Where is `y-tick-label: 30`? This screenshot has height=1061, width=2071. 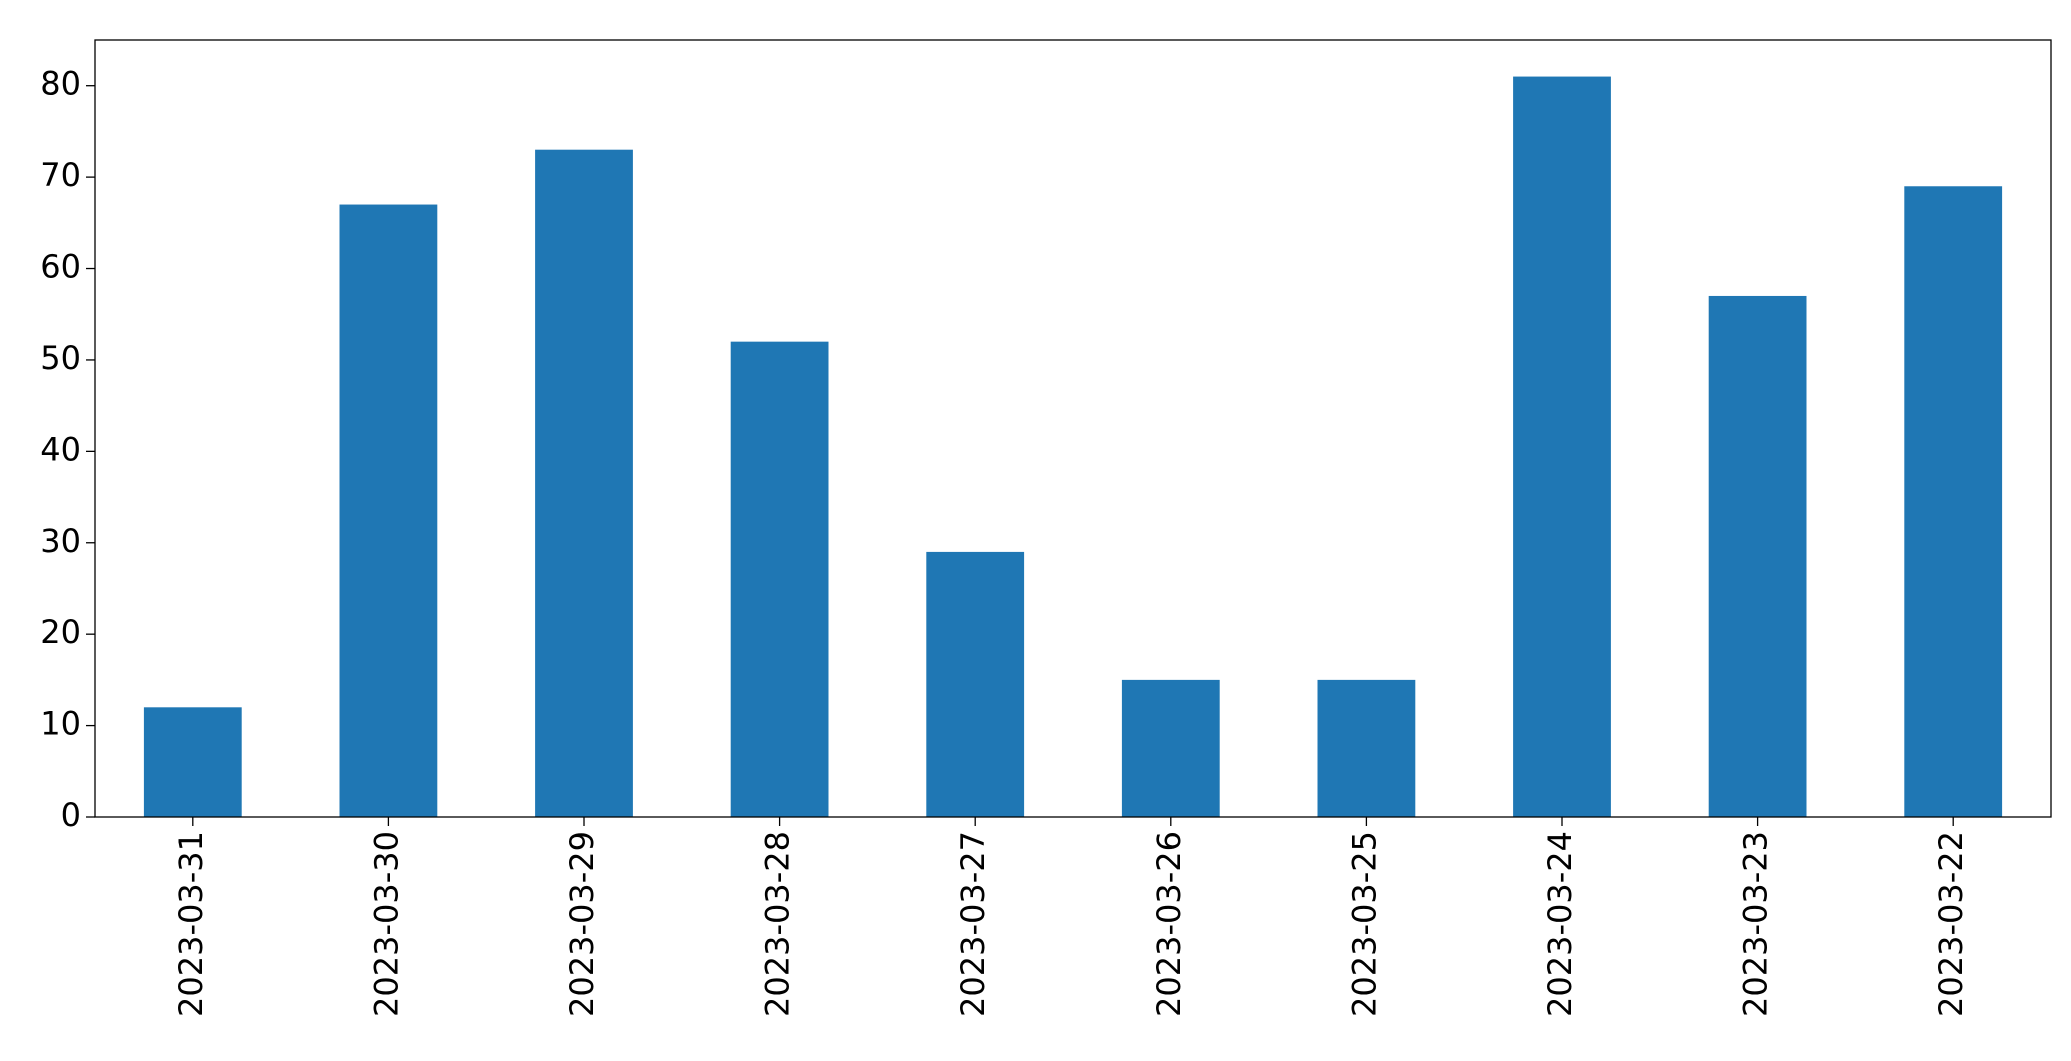
y-tick-label: 30 is located at coordinates (60, 541).